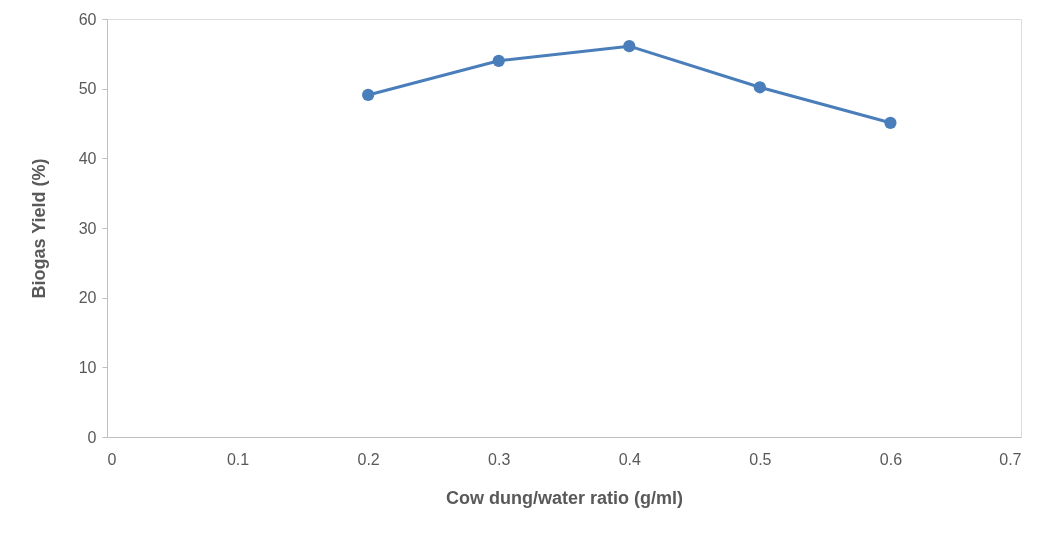  What do you see at coordinates (92, 437) in the screenshot?
I see `y-tick-label: 0` at bounding box center [92, 437].